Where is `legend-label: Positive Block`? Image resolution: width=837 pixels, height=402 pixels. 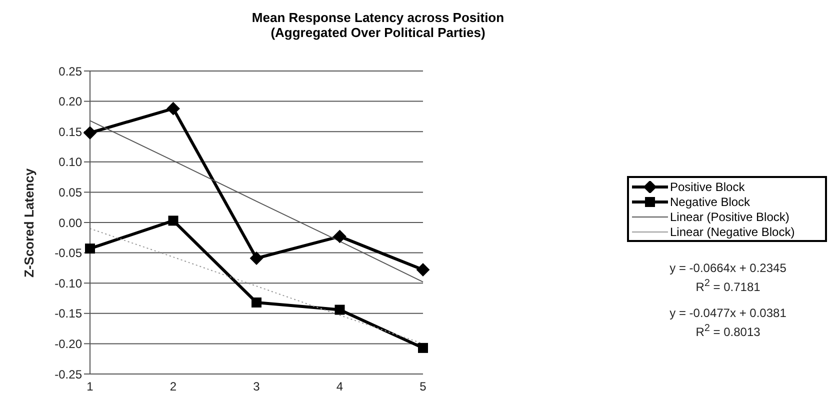 legend-label: Positive Block is located at coordinates (707, 187).